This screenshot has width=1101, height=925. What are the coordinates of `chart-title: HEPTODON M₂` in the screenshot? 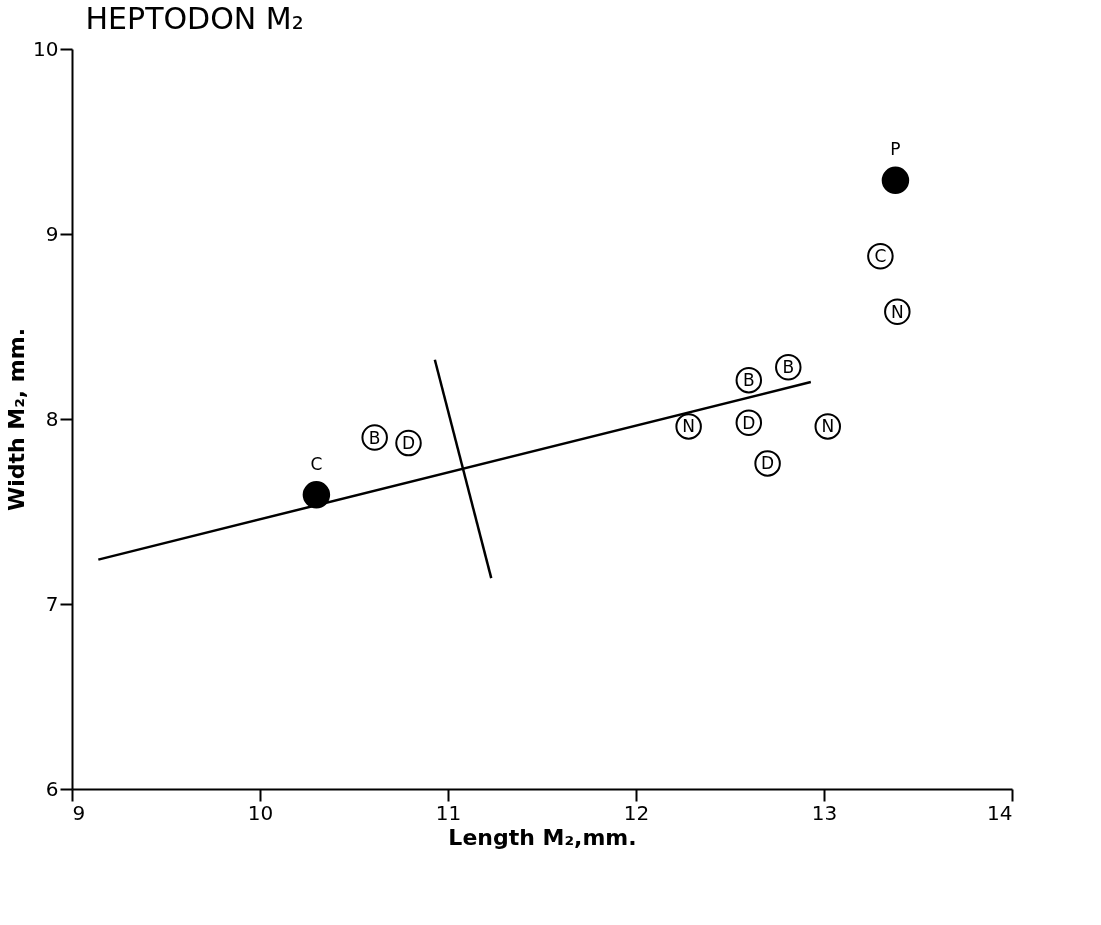 It's located at (194, 18).